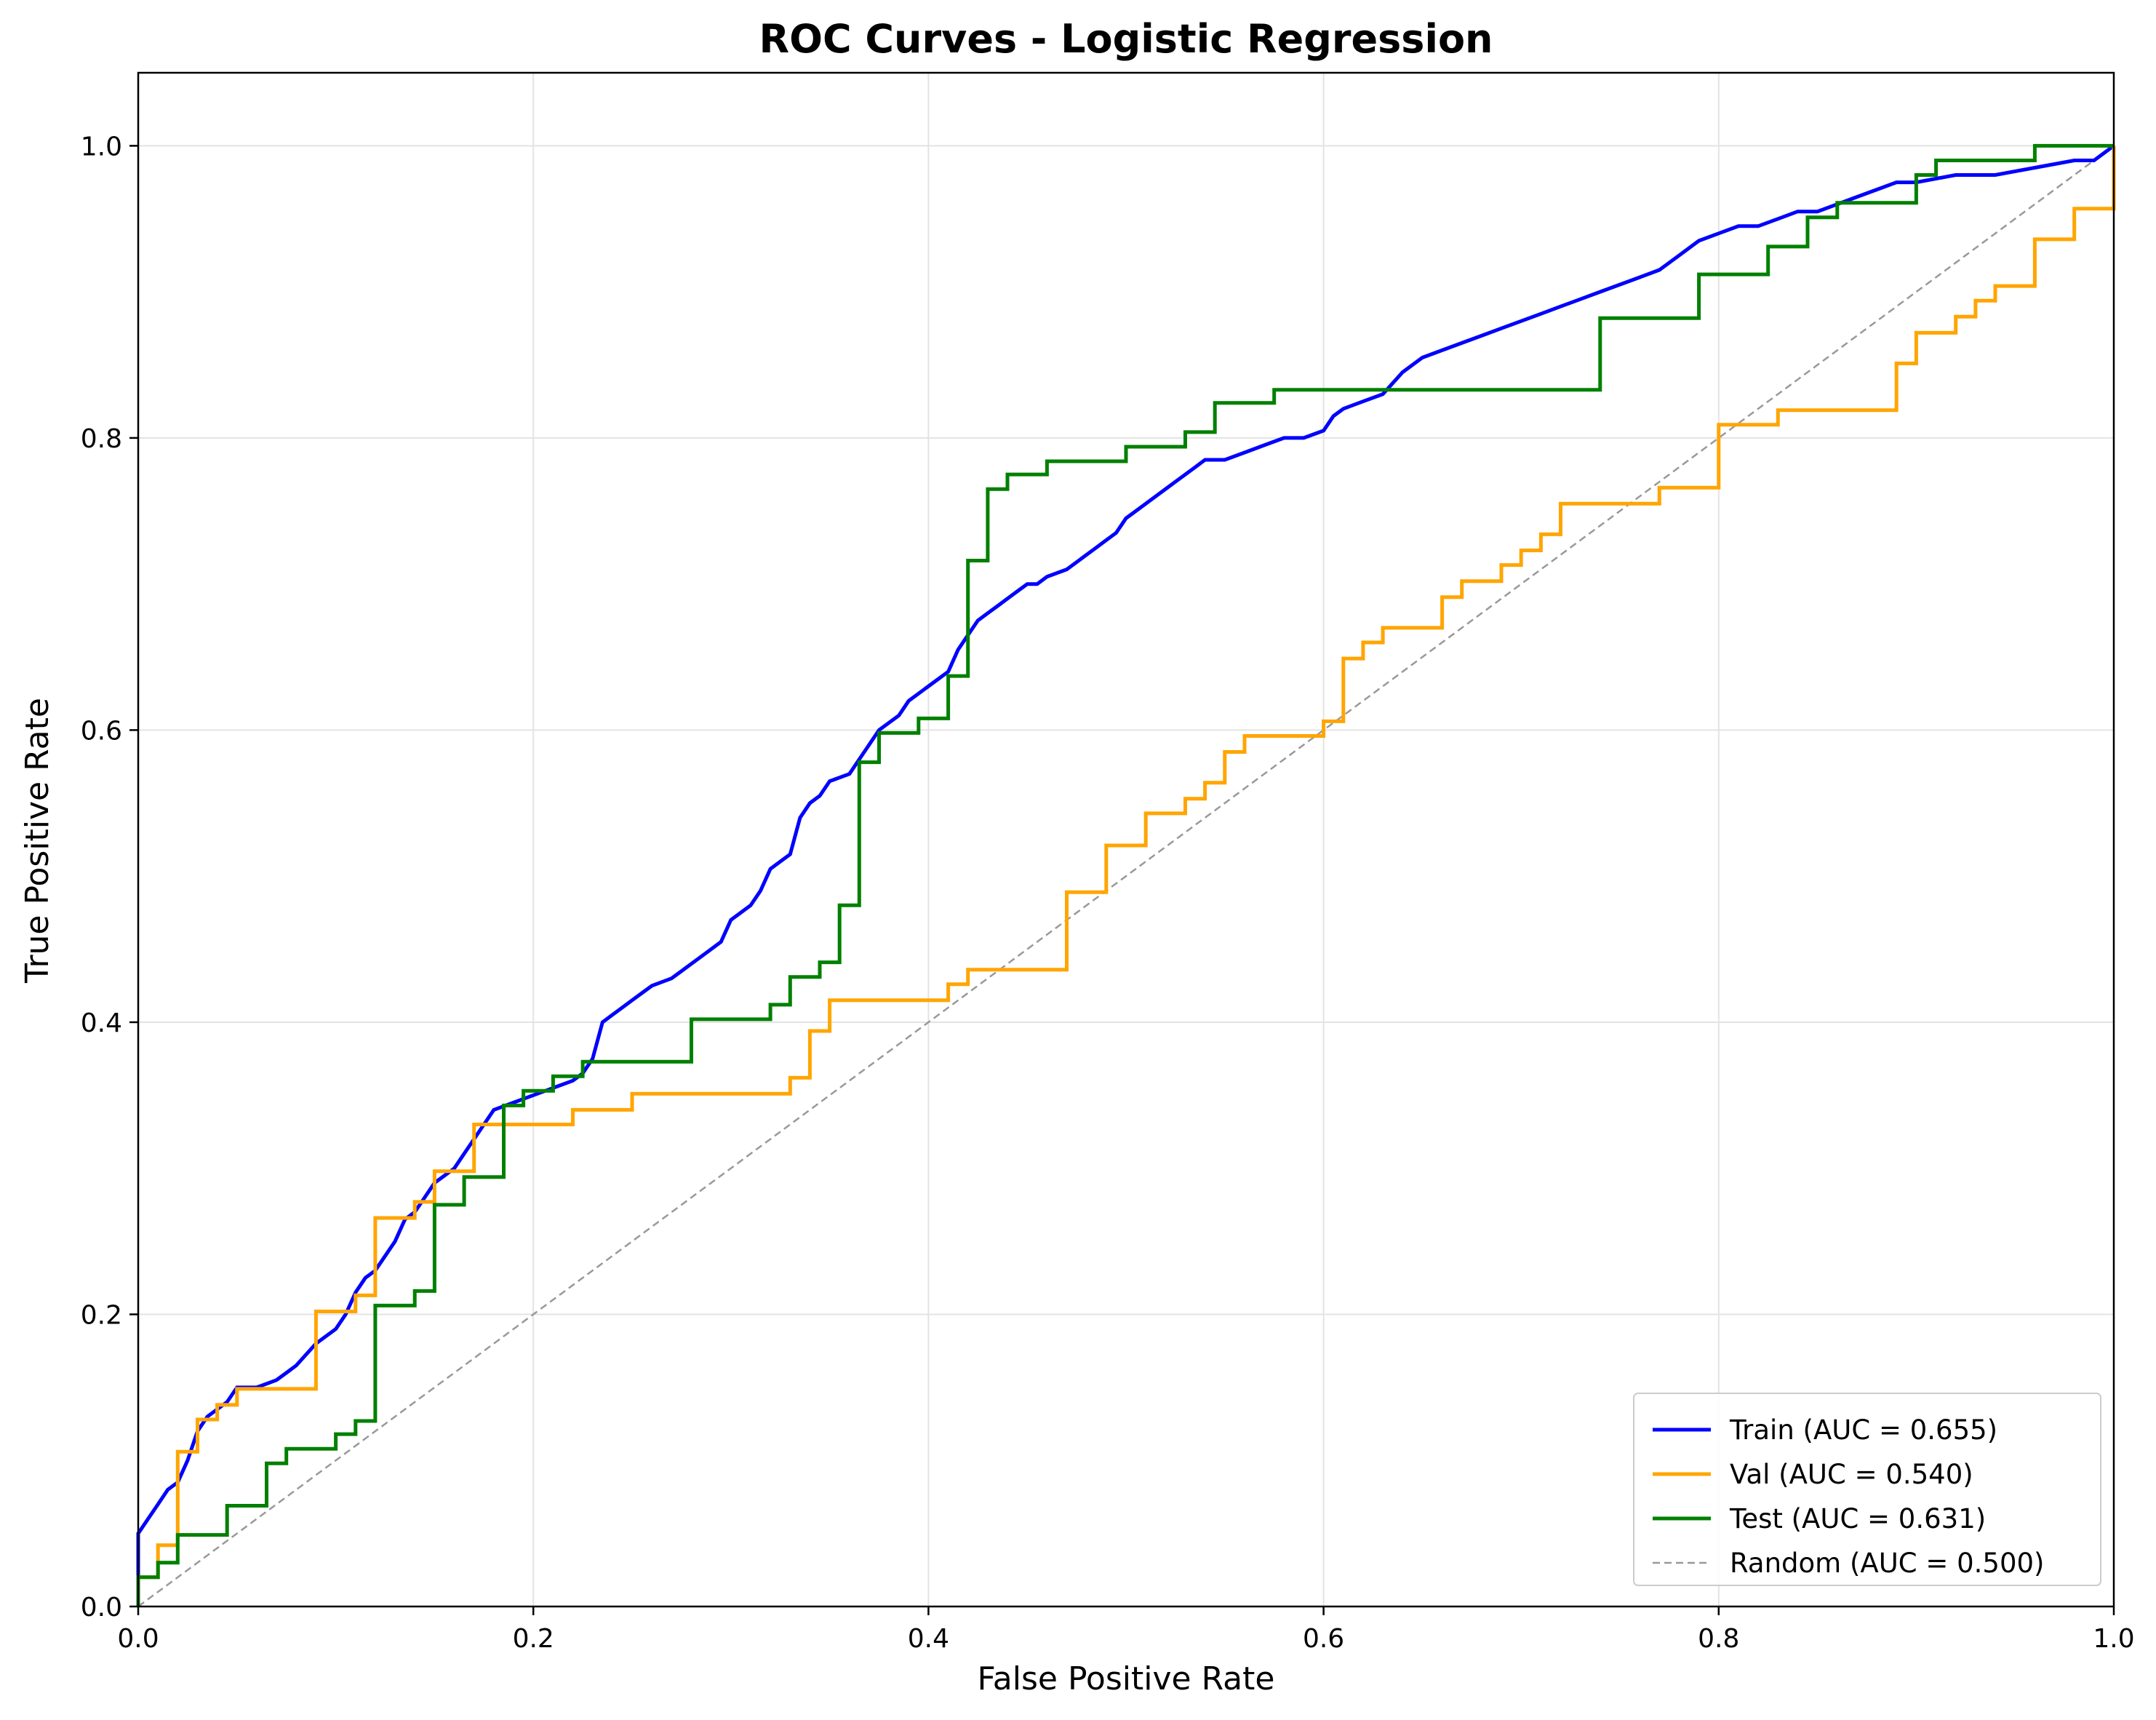  Describe the element at coordinates (101, 147) in the screenshot. I see `y-tick-label: 1.0` at that location.